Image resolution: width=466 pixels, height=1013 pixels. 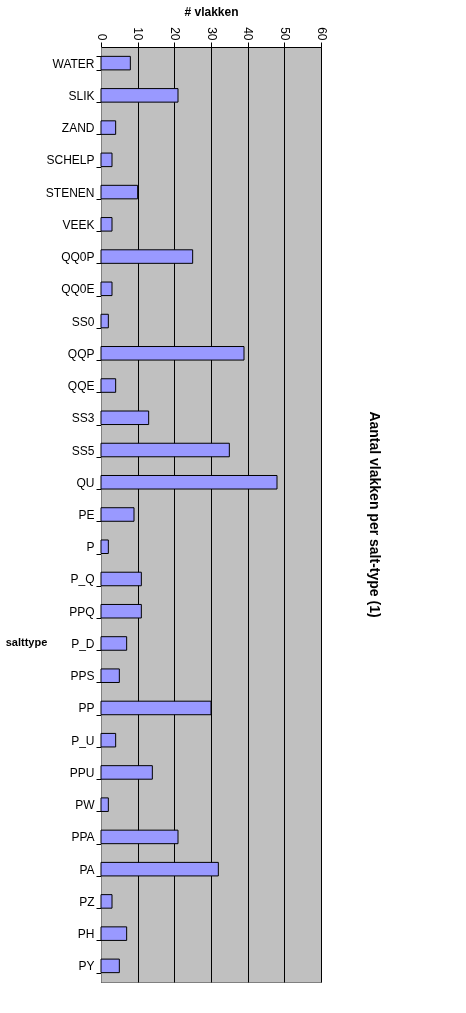 What do you see at coordinates (70, 192) in the screenshot?
I see `y-tick-label: STENEN` at bounding box center [70, 192].